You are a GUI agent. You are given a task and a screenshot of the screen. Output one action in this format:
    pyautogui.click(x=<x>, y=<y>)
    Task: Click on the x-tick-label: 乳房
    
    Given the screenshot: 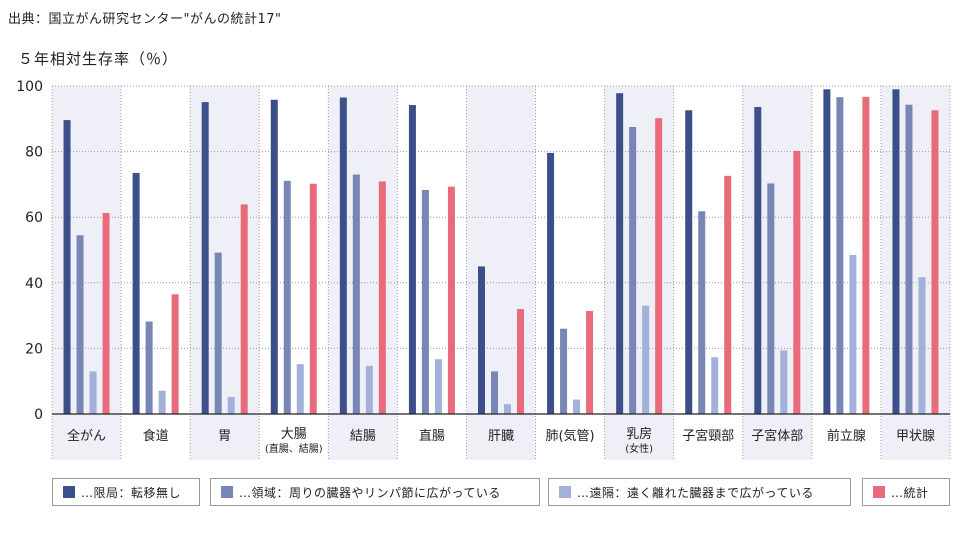 What is the action you would take?
    pyautogui.click(x=639, y=434)
    